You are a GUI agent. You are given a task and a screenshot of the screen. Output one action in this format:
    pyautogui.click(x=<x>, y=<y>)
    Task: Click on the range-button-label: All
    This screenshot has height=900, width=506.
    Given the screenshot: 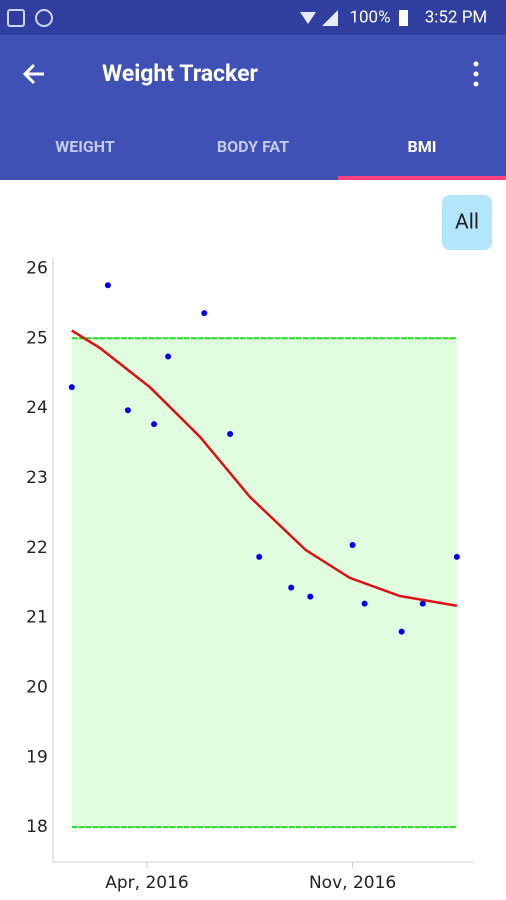 What is the action you would take?
    pyautogui.click(x=467, y=223)
    